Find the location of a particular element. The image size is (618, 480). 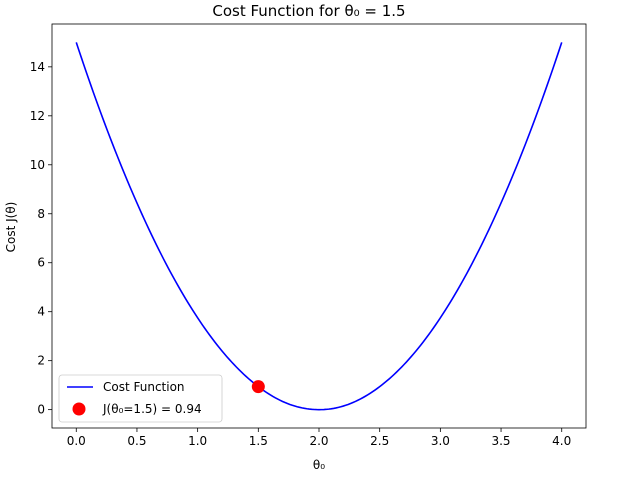

x-axis-label: θ₀ is located at coordinates (319, 465).